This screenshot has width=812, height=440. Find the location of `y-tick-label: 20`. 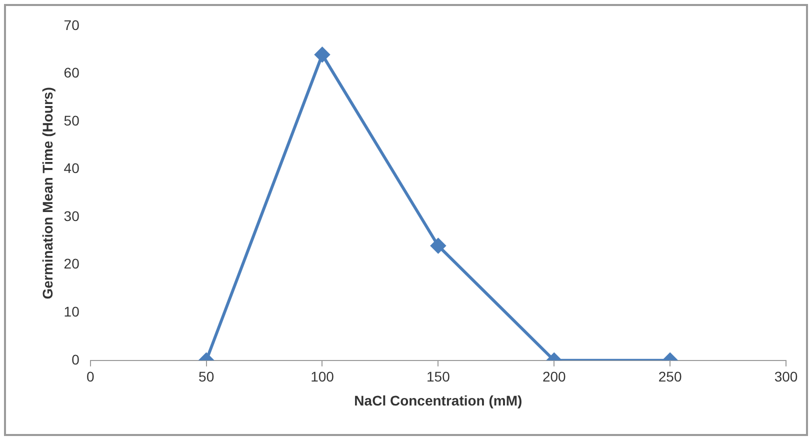

y-tick-label: 20 is located at coordinates (72, 264).